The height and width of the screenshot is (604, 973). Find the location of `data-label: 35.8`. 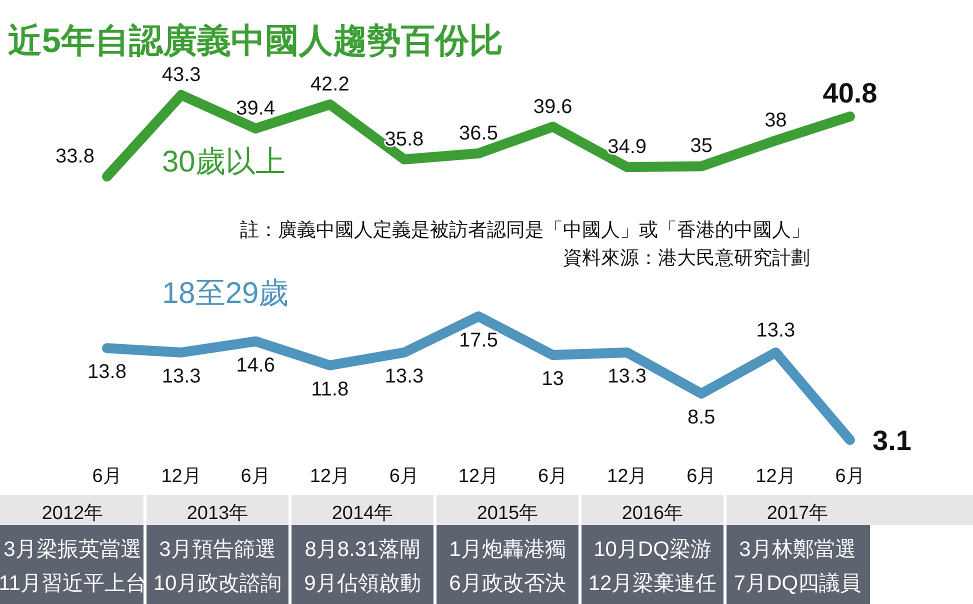

data-label: 35.8 is located at coordinates (404, 139).